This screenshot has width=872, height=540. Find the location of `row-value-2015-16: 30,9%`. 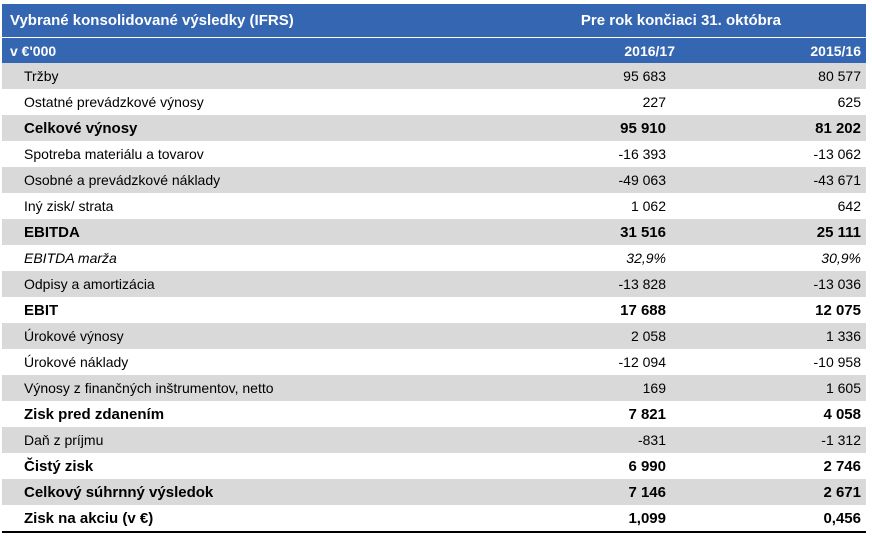

row-value-2015-16: 30,9% is located at coordinates (841, 258).